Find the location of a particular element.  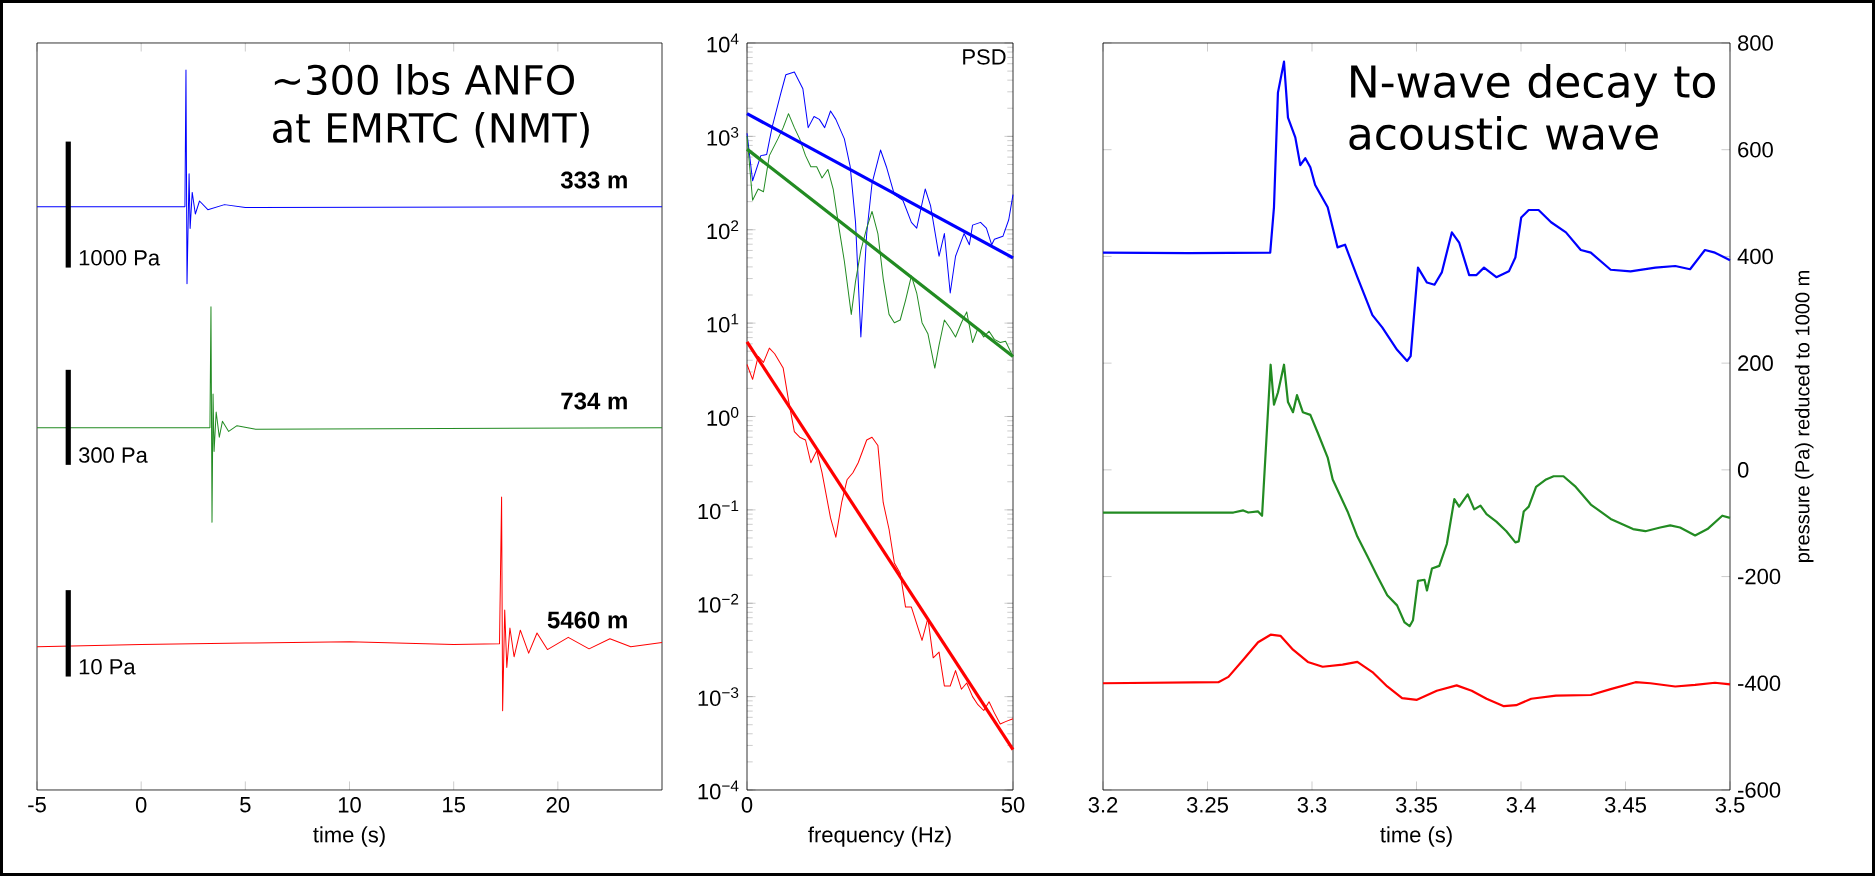

x-tick-label: 3.45 is located at coordinates (1625, 805).